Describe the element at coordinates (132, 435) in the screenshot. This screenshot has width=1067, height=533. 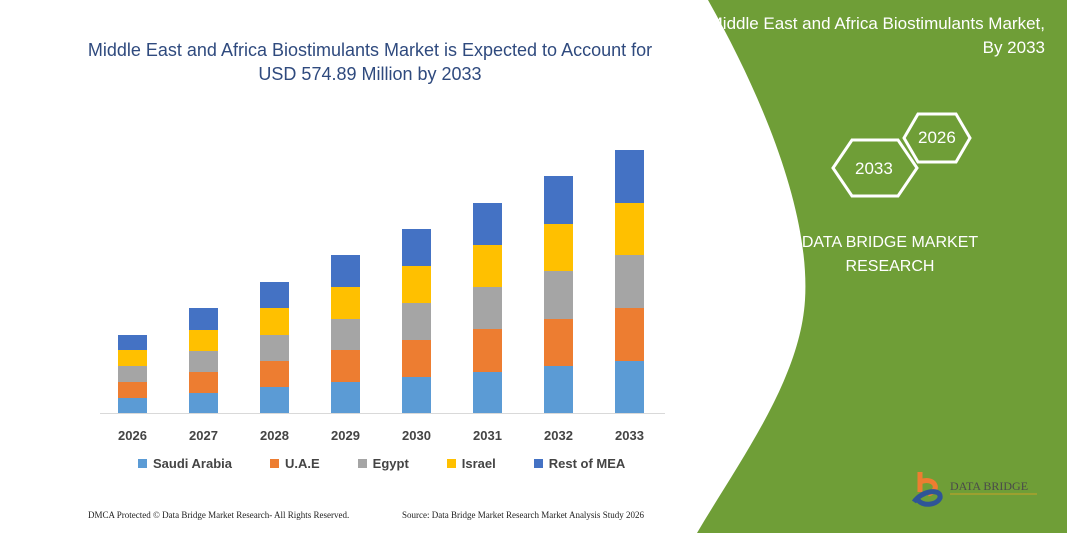
I see `x-tick-label: 2026` at that location.